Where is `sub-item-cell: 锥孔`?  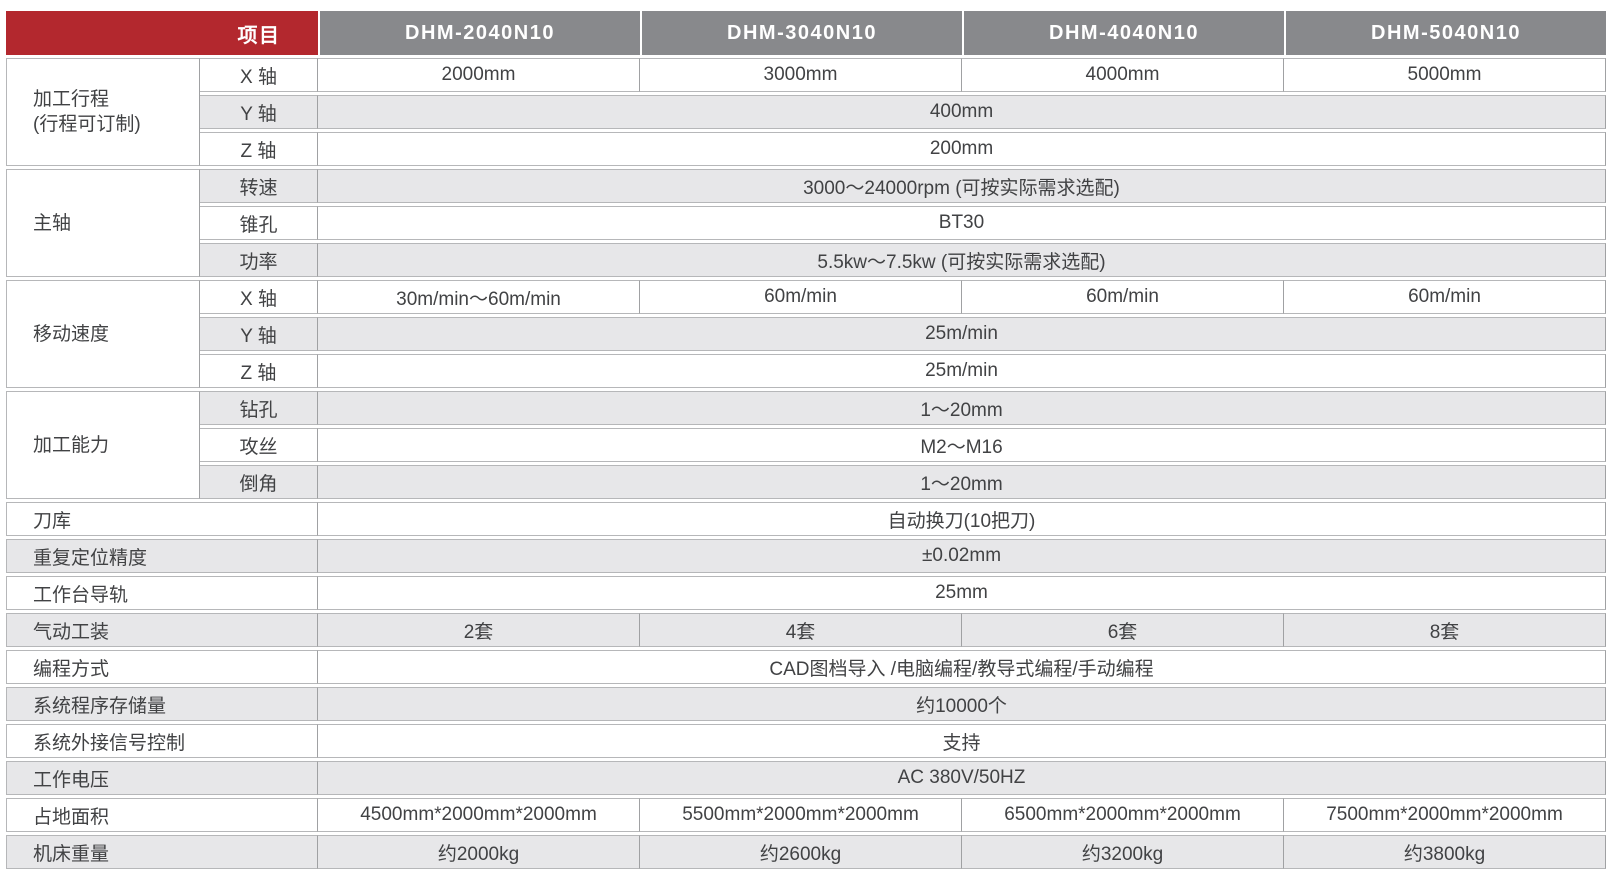 sub-item-cell: 锥孔 is located at coordinates (259, 223).